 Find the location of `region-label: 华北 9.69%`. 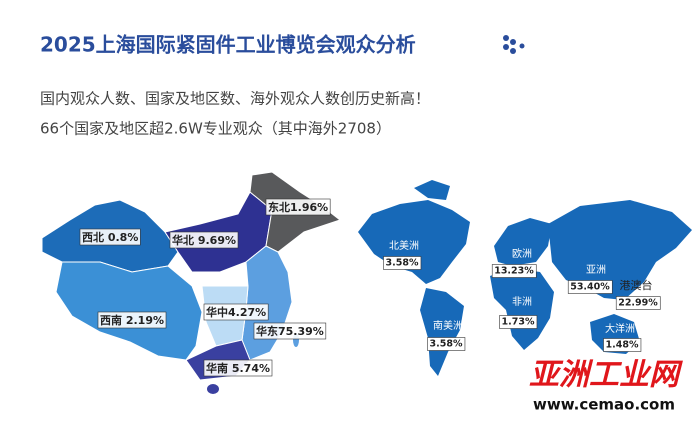

region-label: 华北 9.69% is located at coordinates (204, 240).